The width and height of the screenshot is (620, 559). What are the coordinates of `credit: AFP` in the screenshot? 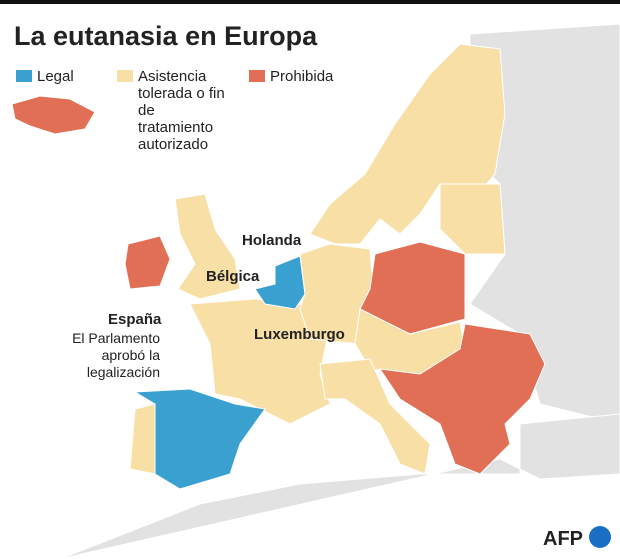 It's located at (563, 539).